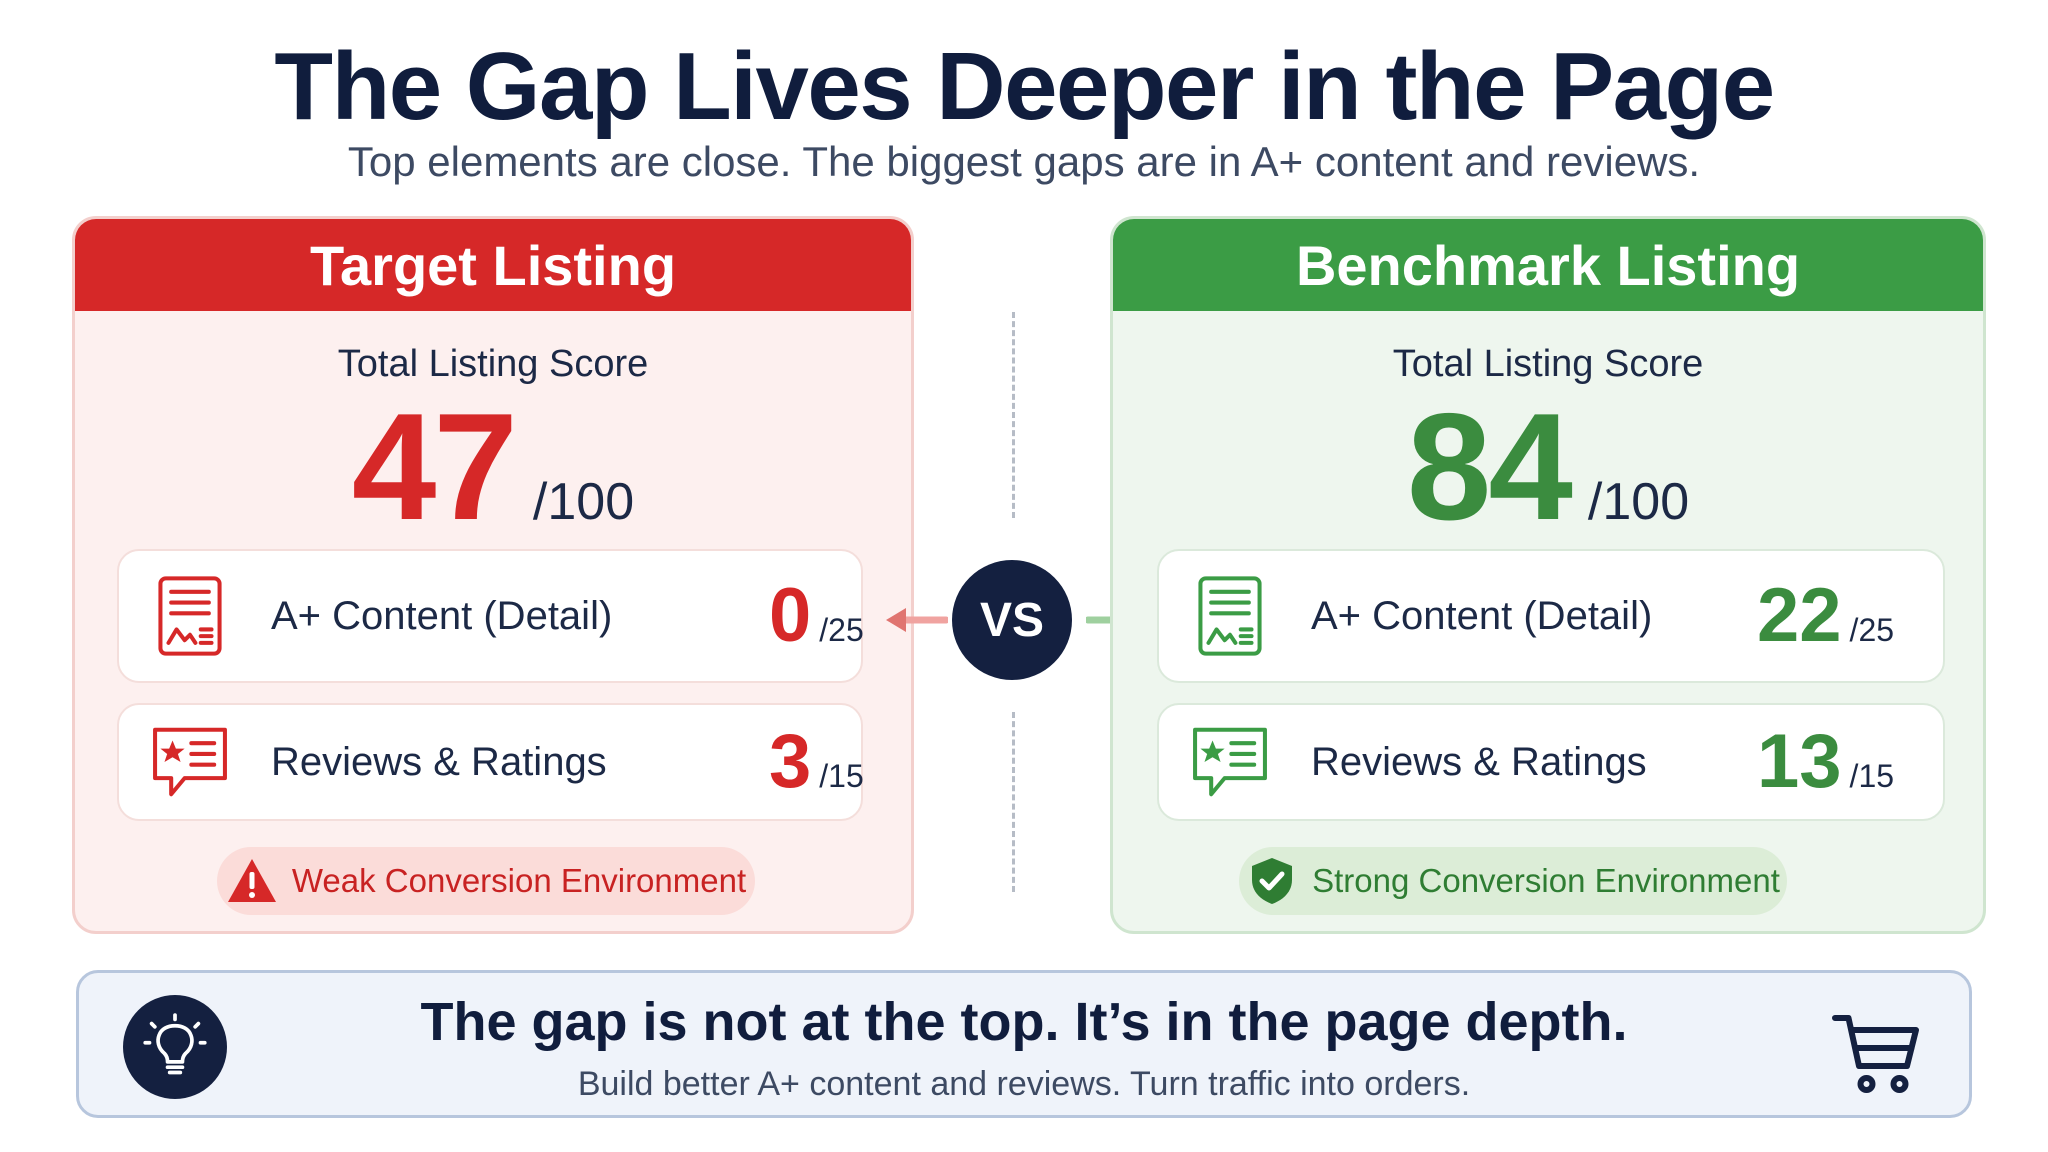  Describe the element at coordinates (1013, 415) in the screenshot. I see `center-divider-top` at that location.